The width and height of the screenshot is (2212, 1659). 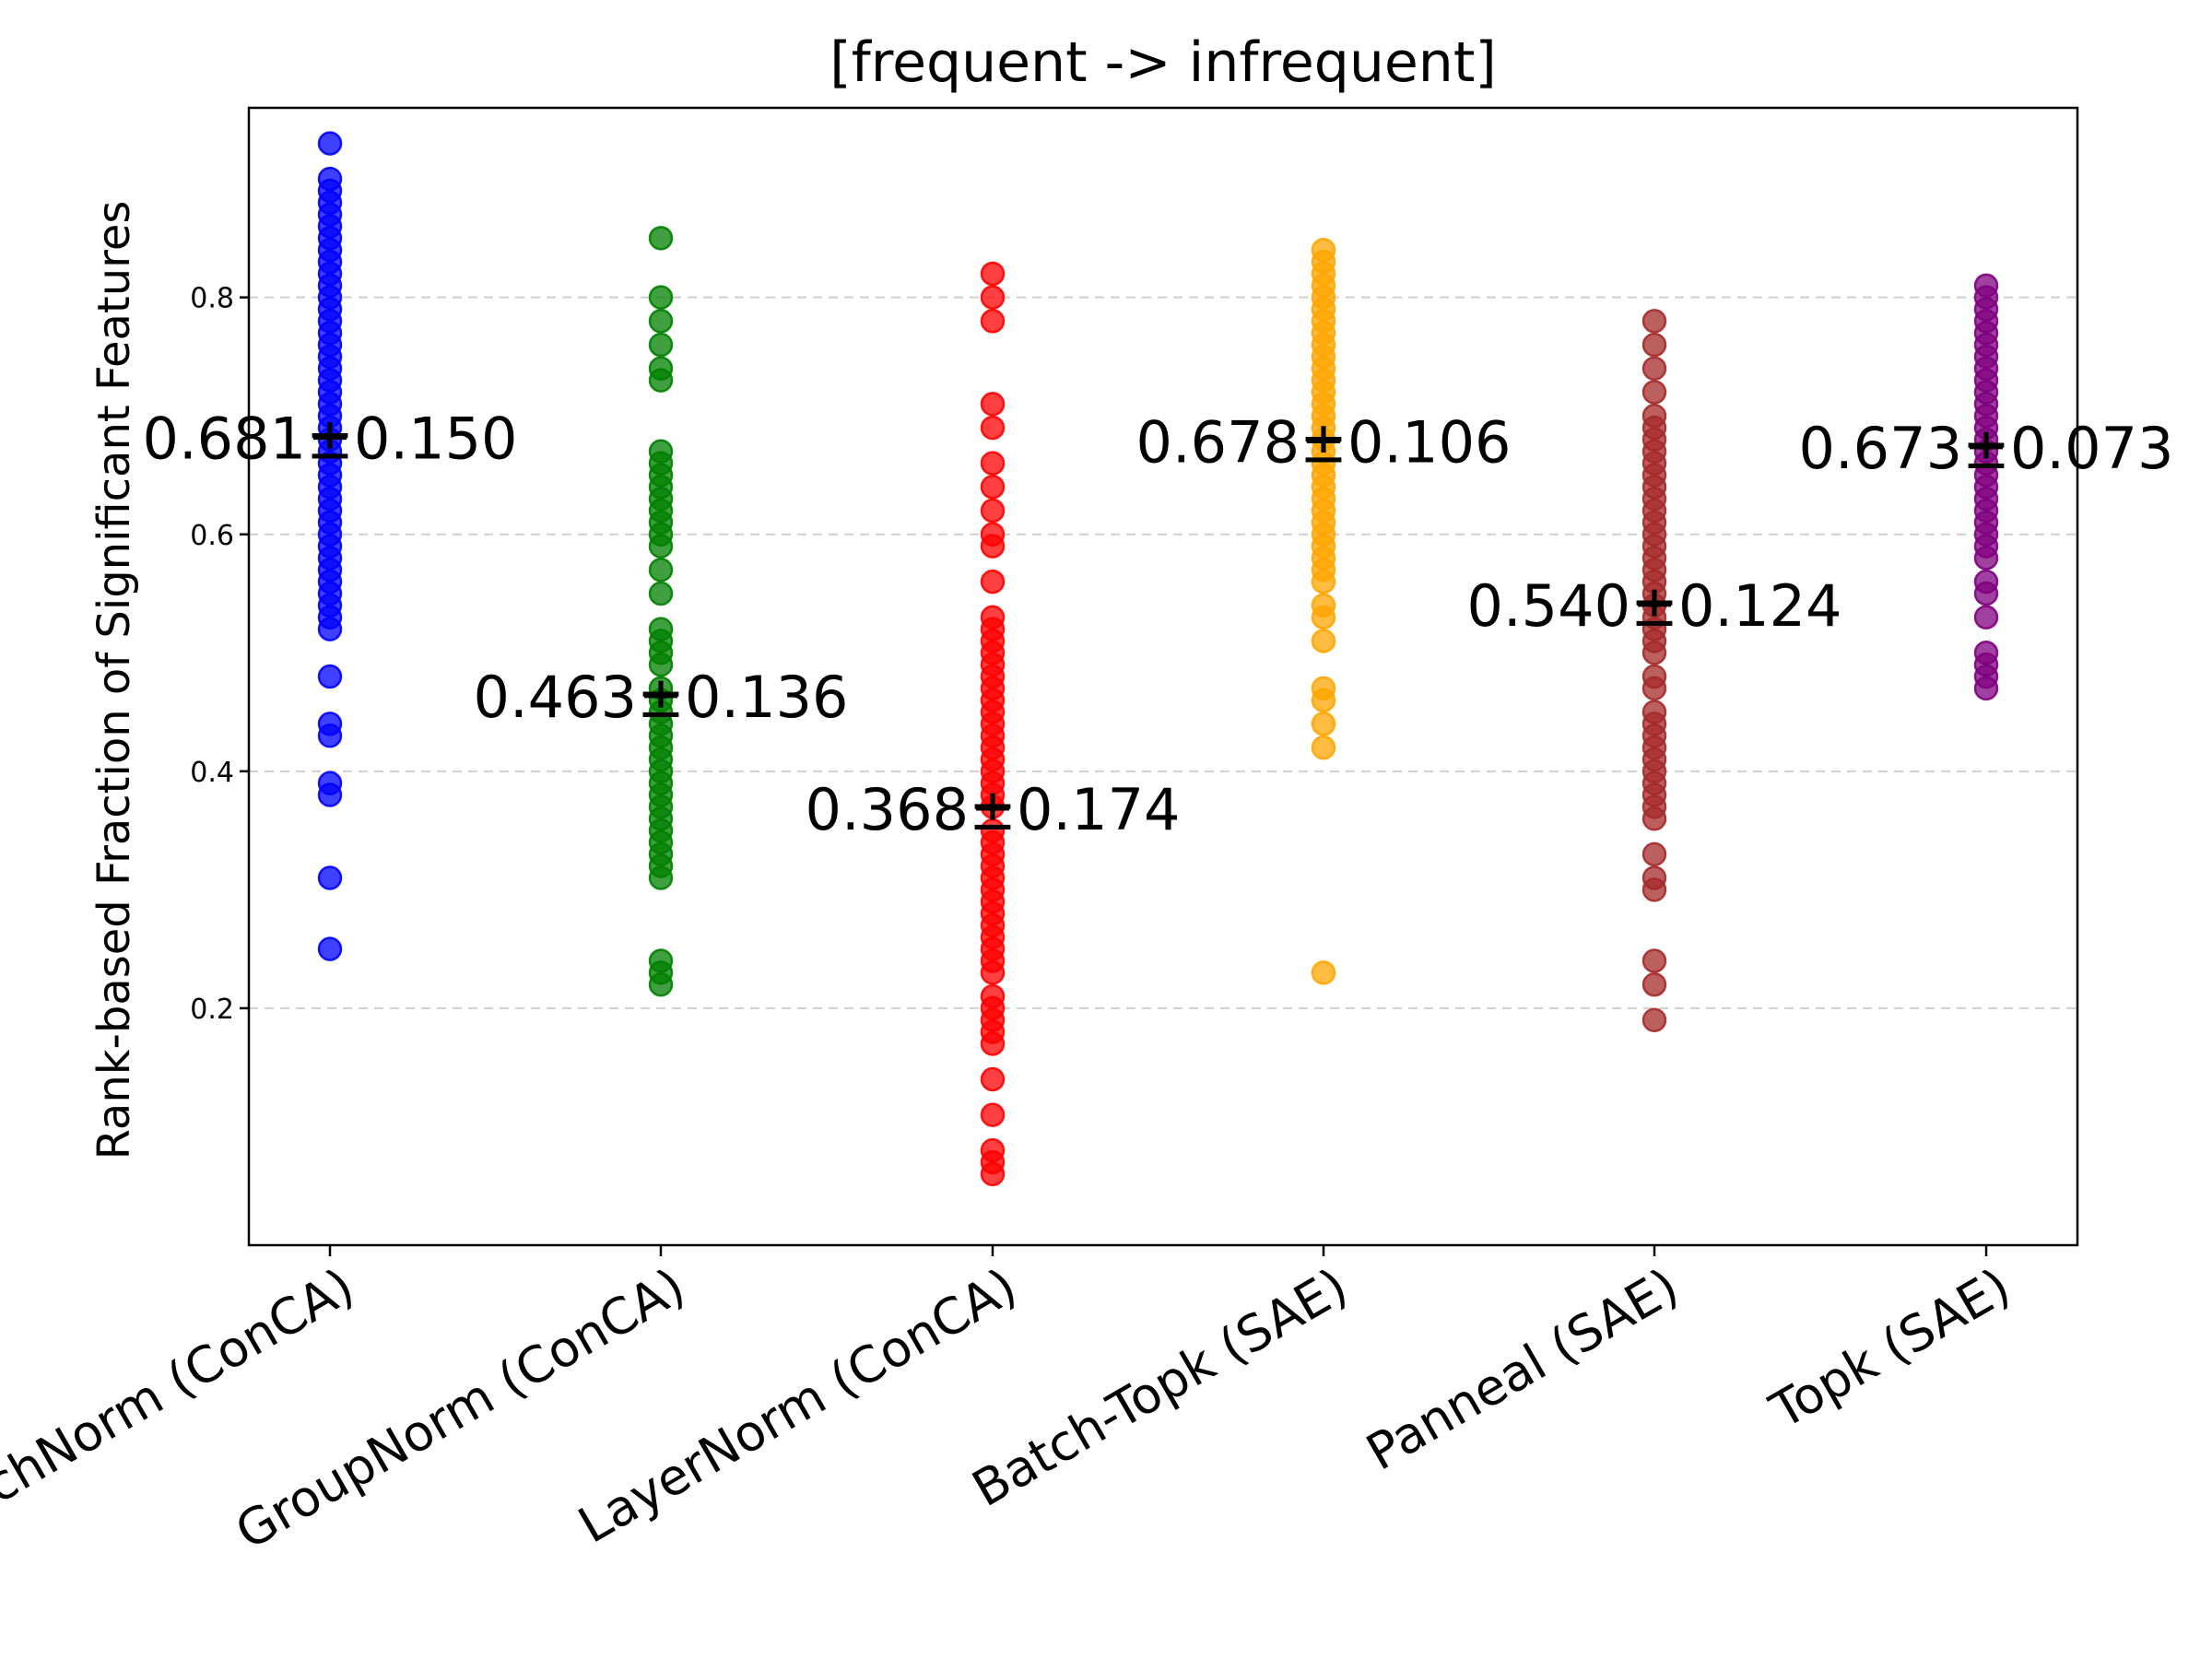 What do you see at coordinates (212, 773) in the screenshot?
I see `y-tick-label: 0.4` at bounding box center [212, 773].